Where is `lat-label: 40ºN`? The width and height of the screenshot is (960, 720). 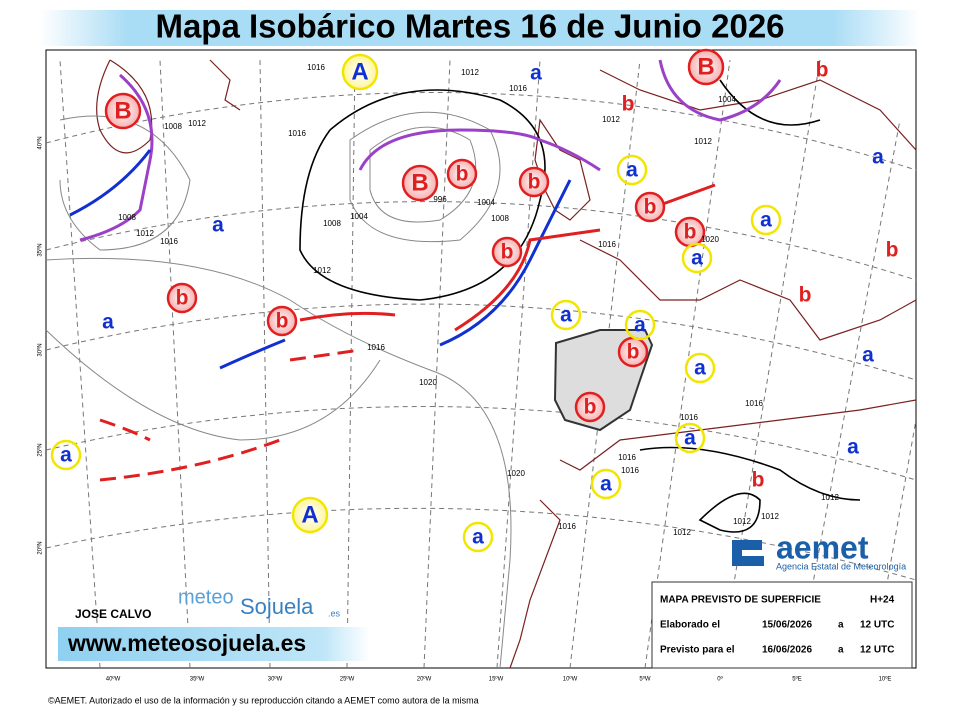 lat-label: 40ºN is located at coordinates (40, 142).